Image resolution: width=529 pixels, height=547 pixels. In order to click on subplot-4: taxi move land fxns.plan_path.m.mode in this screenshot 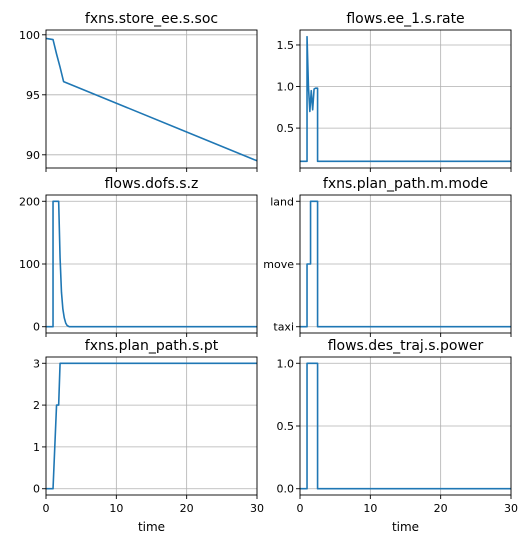, I will do `click(387, 256)`.